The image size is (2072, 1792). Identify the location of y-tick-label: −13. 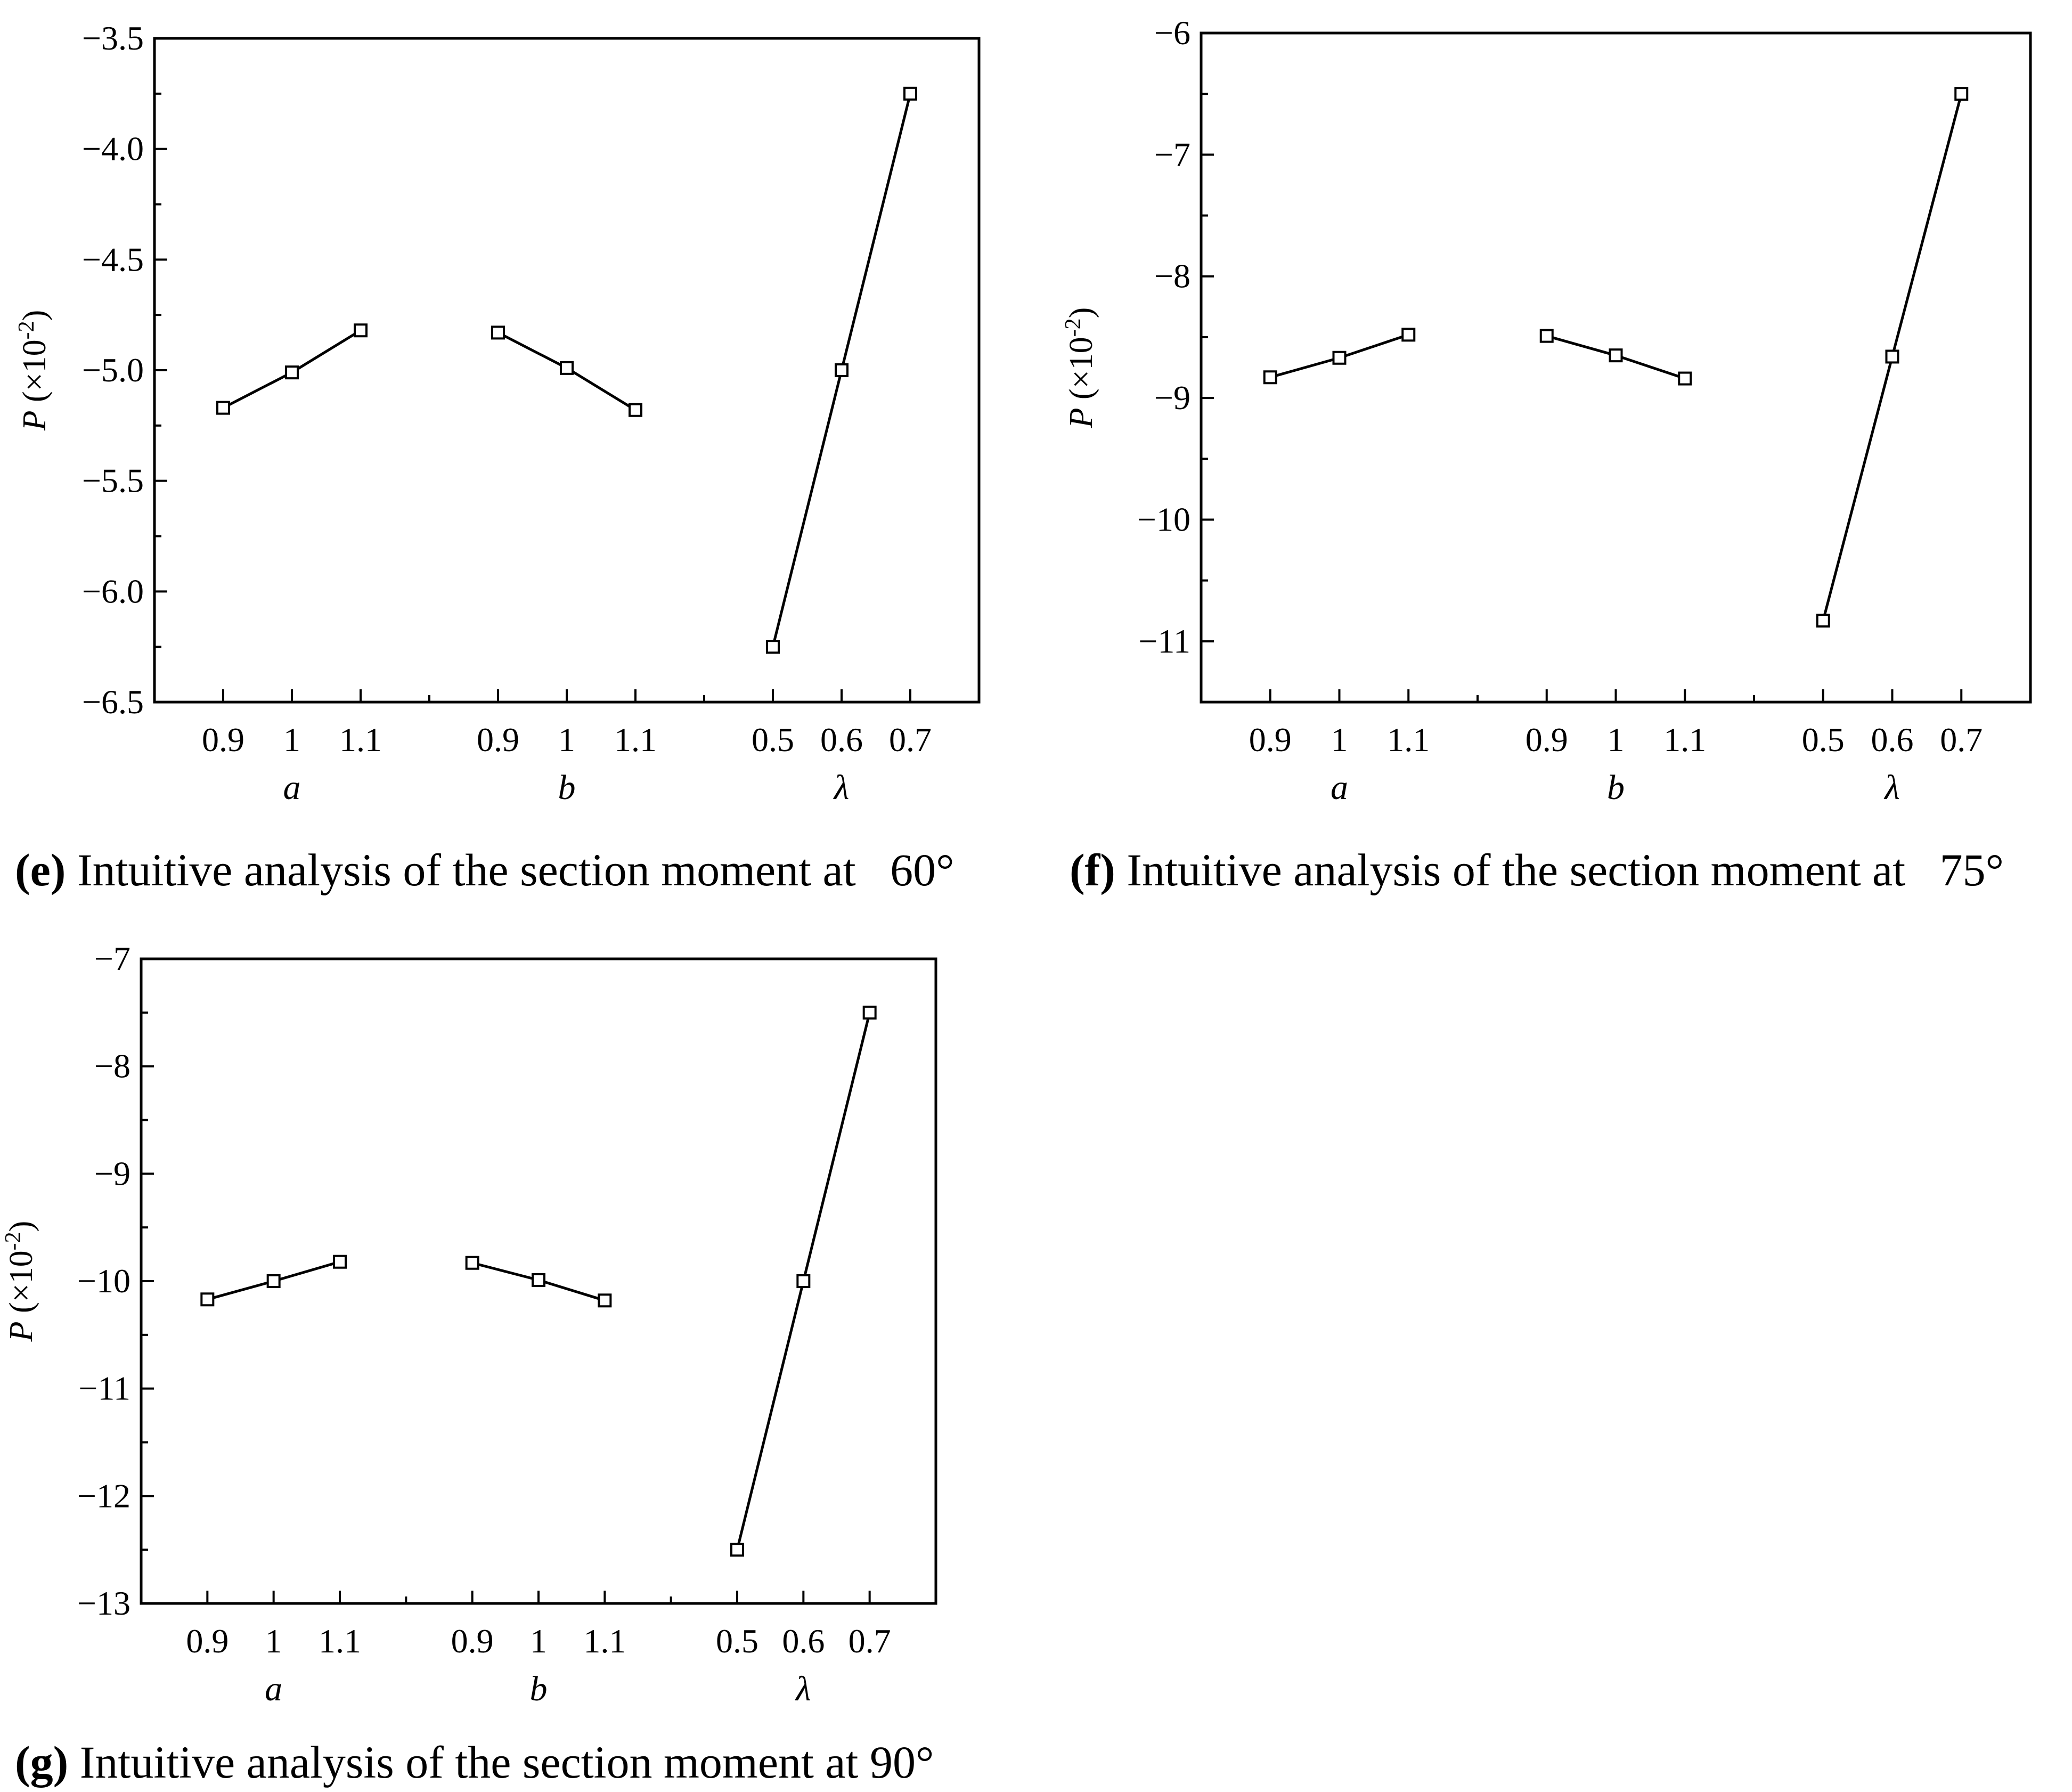
(103, 1603).